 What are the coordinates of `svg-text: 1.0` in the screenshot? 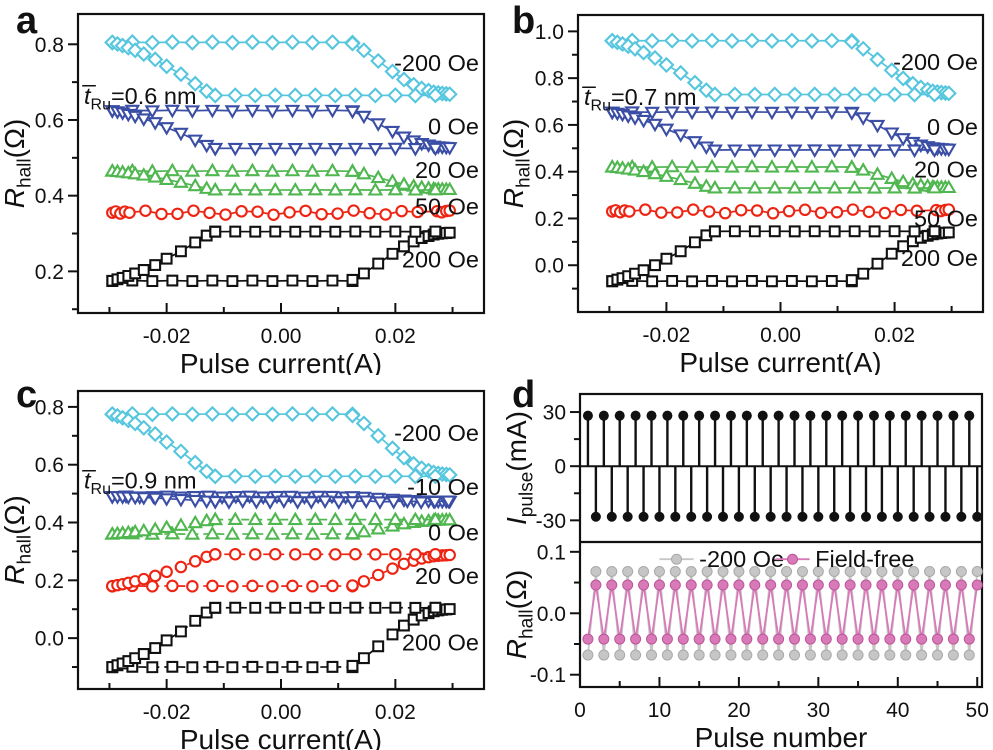 It's located at (549, 32).